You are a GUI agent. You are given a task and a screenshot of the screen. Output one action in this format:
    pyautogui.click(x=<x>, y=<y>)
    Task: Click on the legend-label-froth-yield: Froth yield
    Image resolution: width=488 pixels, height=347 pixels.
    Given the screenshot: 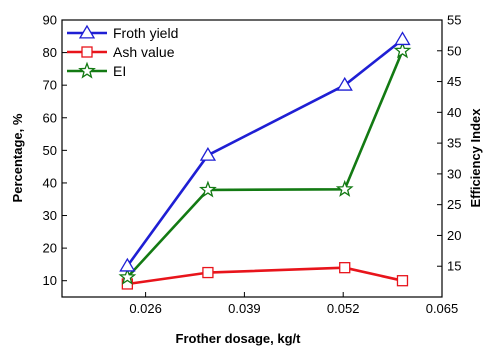 What is the action you would take?
    pyautogui.click(x=145, y=33)
    